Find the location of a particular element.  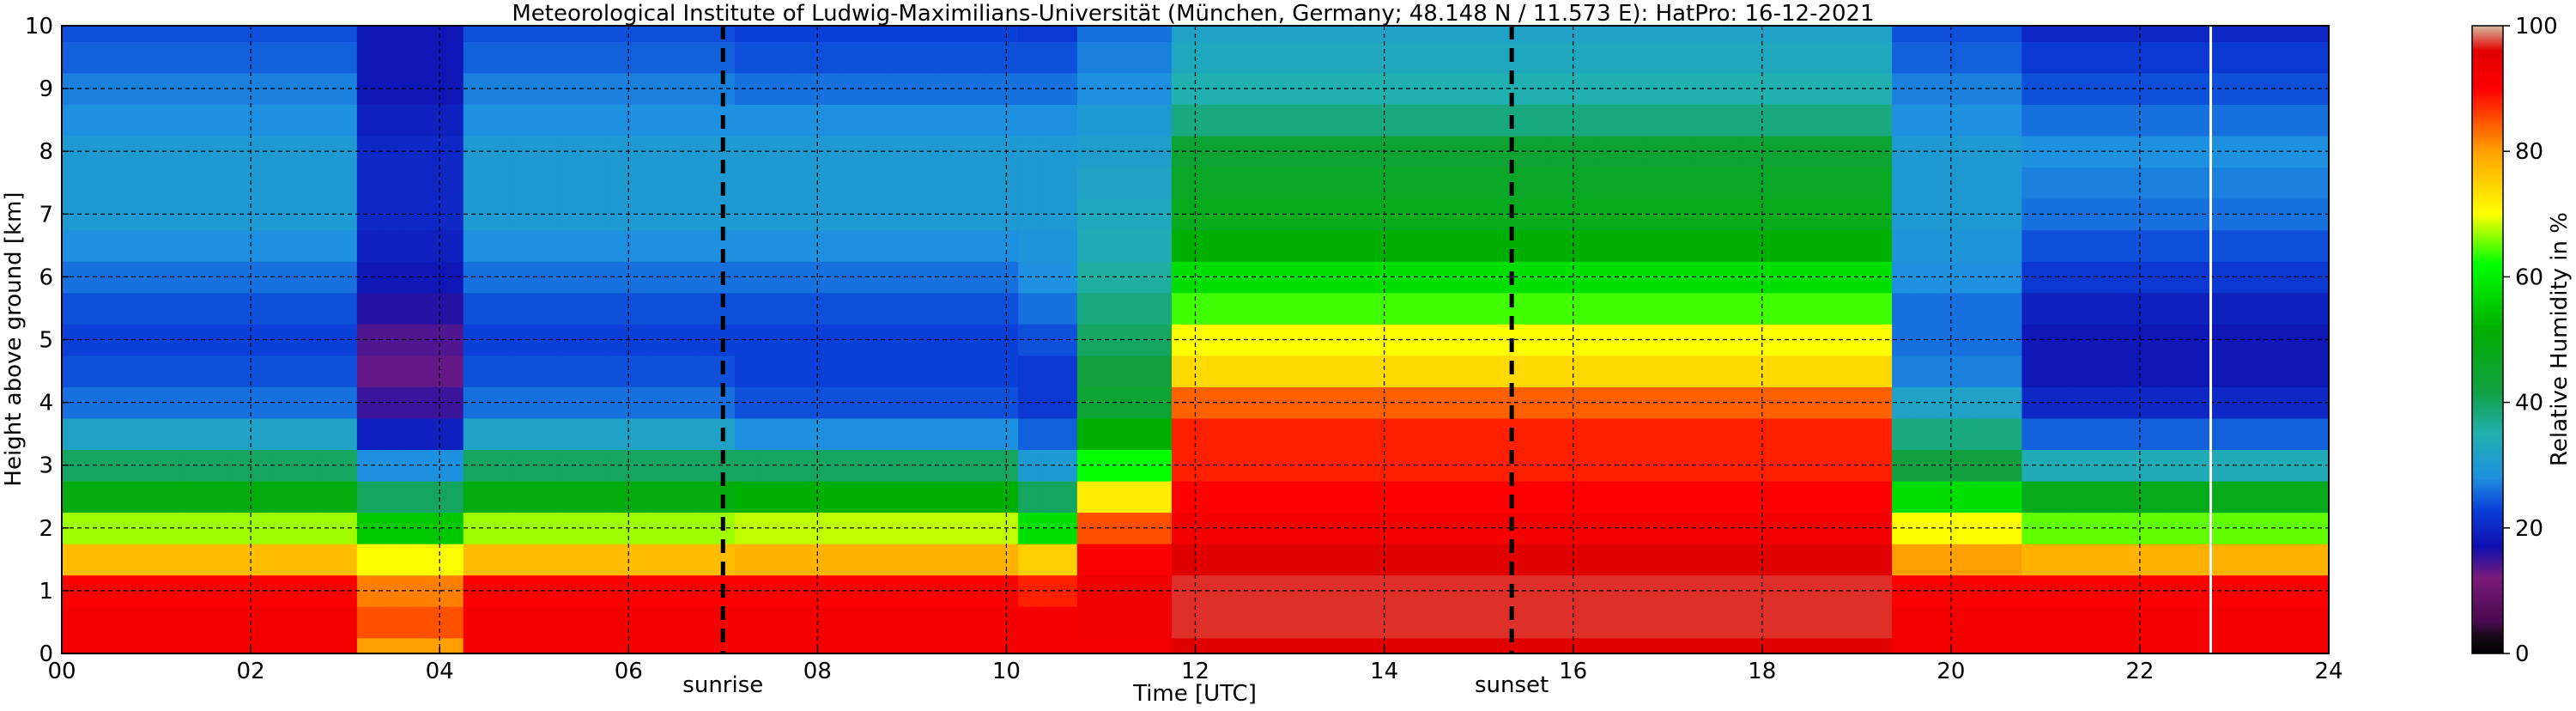

colorbar-tick-label: 80 is located at coordinates (2529, 152).